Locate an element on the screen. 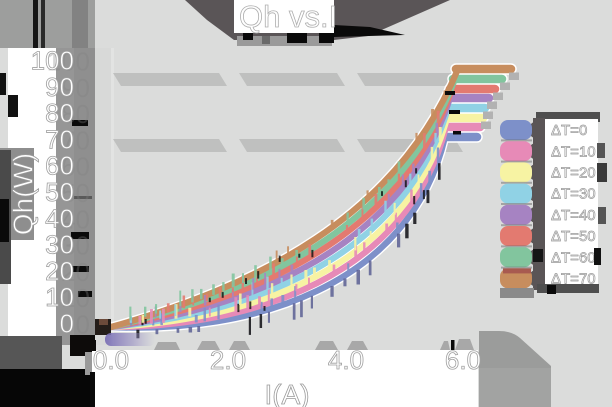  svg-text: I(A) is located at coordinates (286, 393).